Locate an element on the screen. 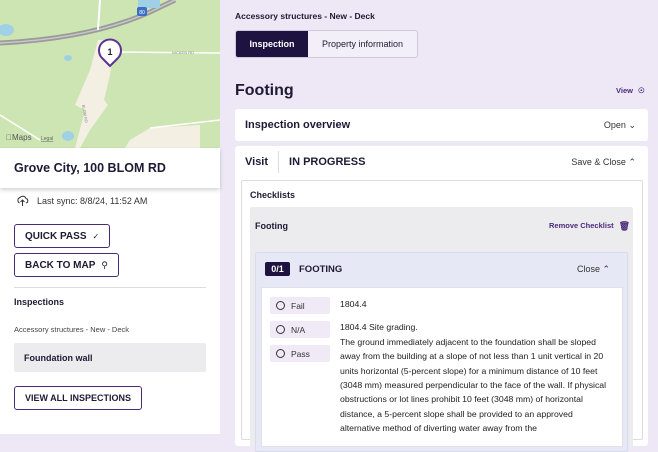 The width and height of the screenshot is (658, 452). eye-icon: ☉ is located at coordinates (641, 90).